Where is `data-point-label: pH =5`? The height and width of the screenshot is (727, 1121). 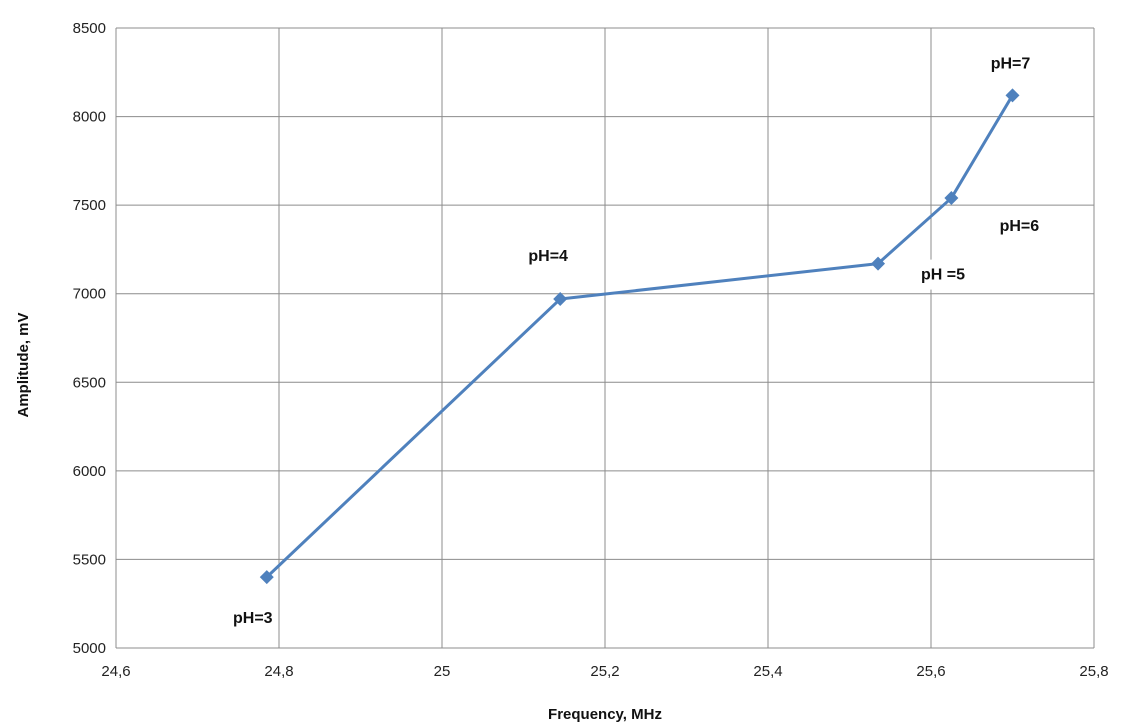
data-point-label: pH =5 is located at coordinates (943, 275).